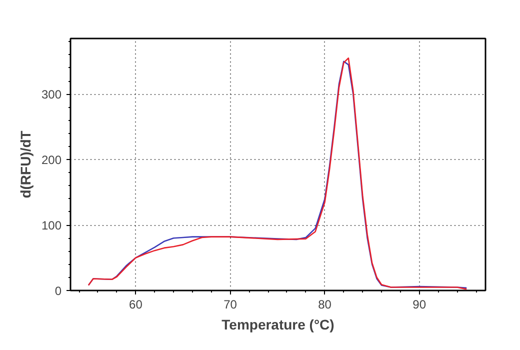 The height and width of the screenshot is (350, 520). I want to click on x-tick-label: 70, so click(231, 305).